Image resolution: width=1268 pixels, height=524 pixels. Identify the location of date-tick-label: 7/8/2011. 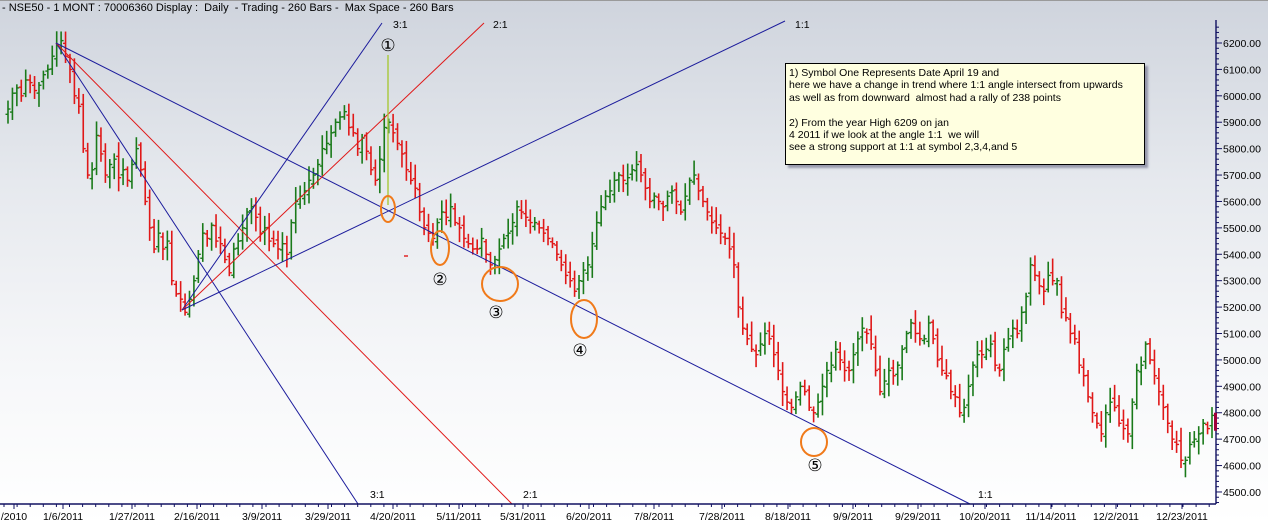
(654, 517).